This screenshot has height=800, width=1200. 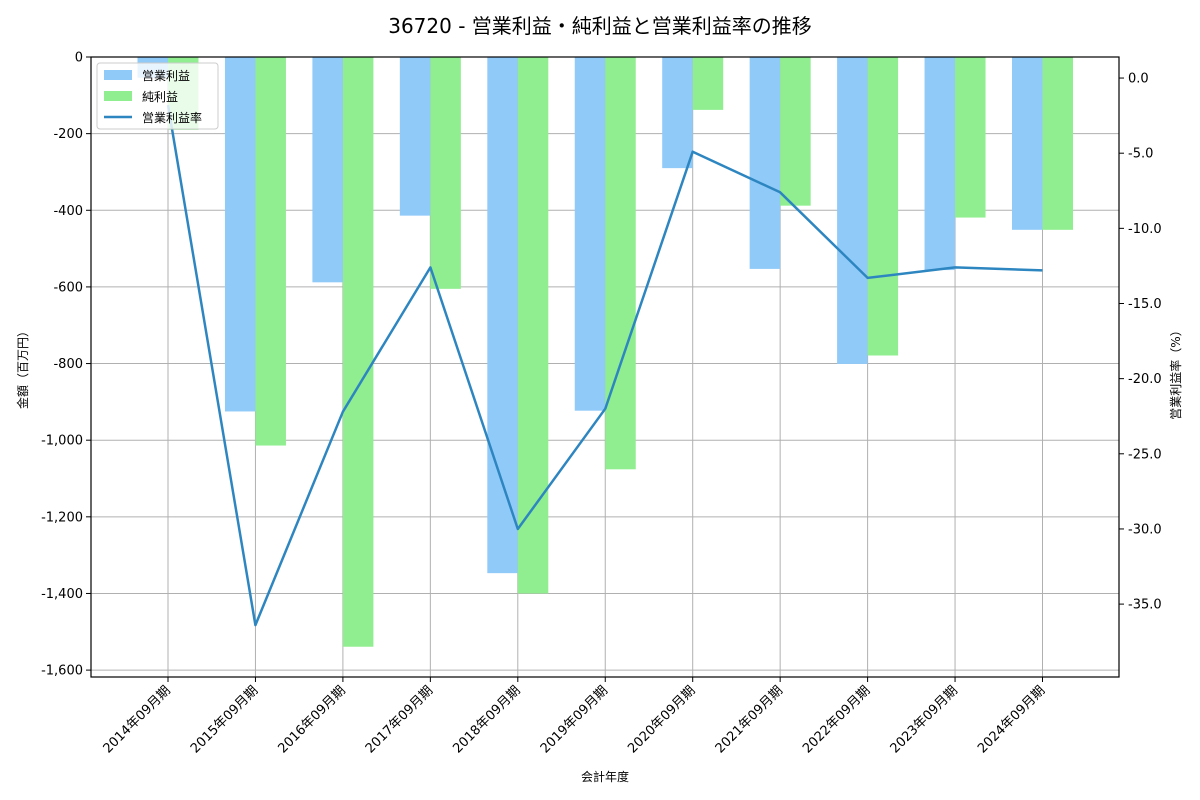 I want to click on y-tick-label: -200, so click(x=68, y=134).